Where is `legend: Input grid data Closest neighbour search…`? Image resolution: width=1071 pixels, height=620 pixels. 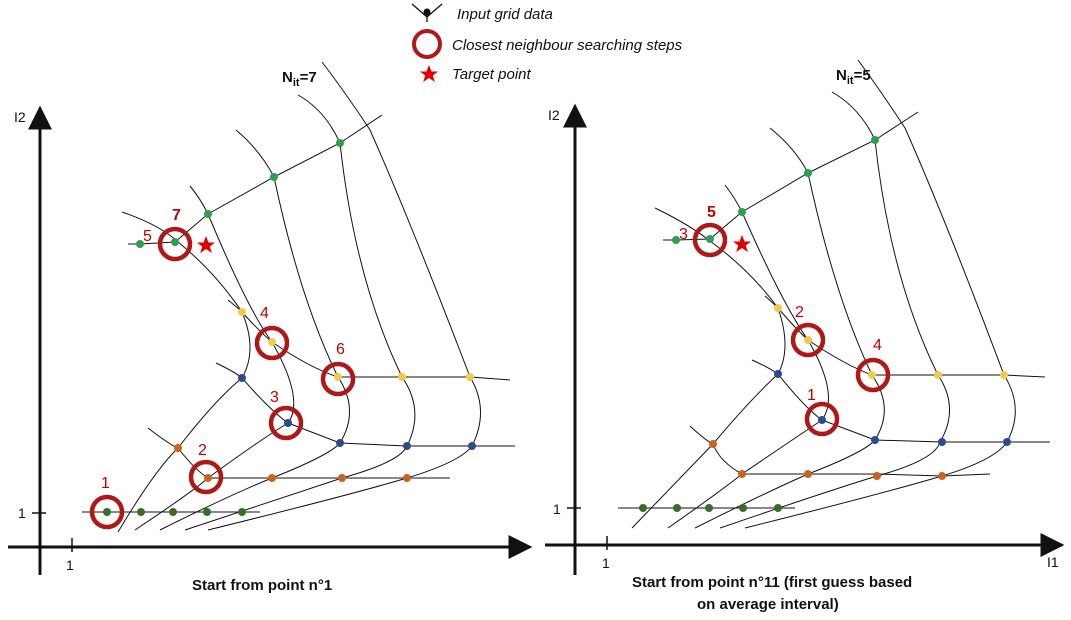
legend: Input grid data Closest neighbour search… is located at coordinates (547, 43).